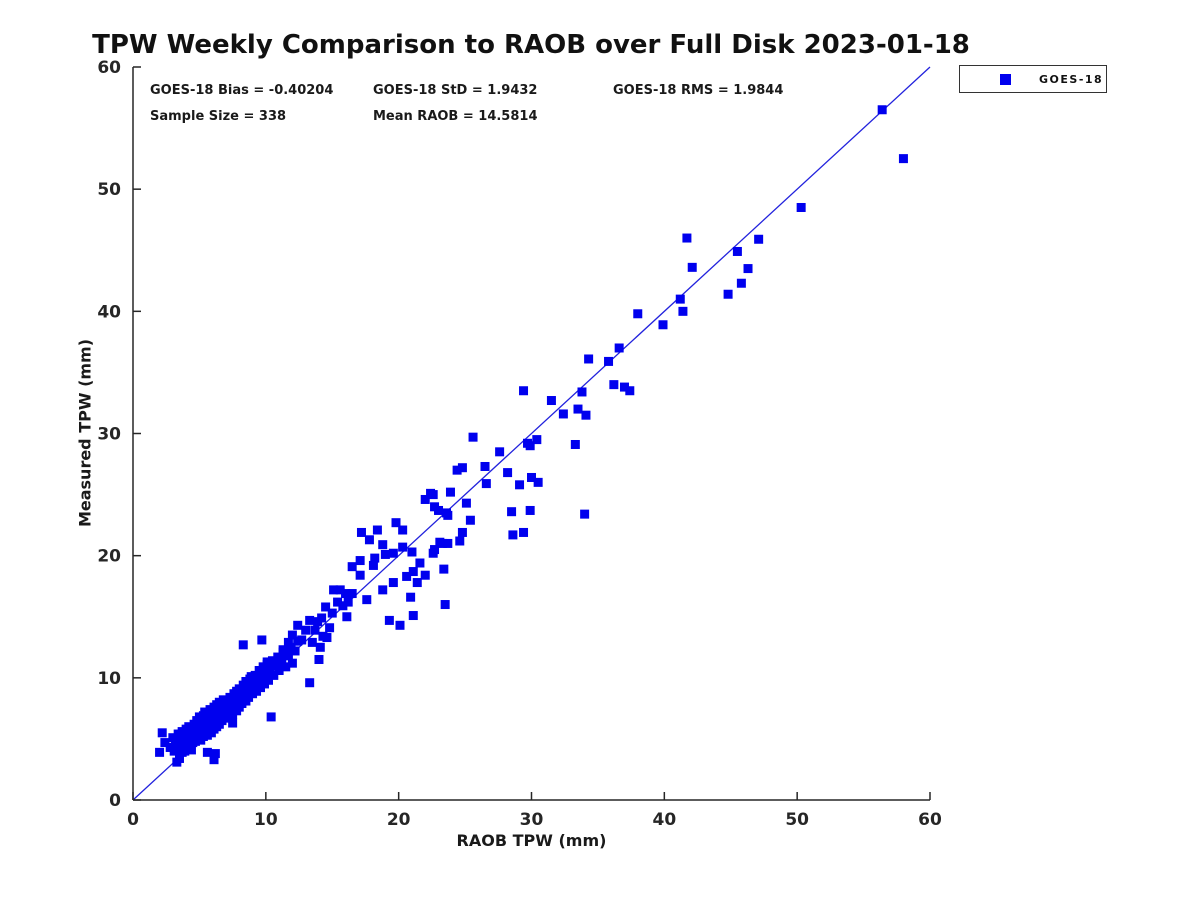  What do you see at coordinates (109, 312) in the screenshot?
I see `y-tick-label: 40` at bounding box center [109, 312].